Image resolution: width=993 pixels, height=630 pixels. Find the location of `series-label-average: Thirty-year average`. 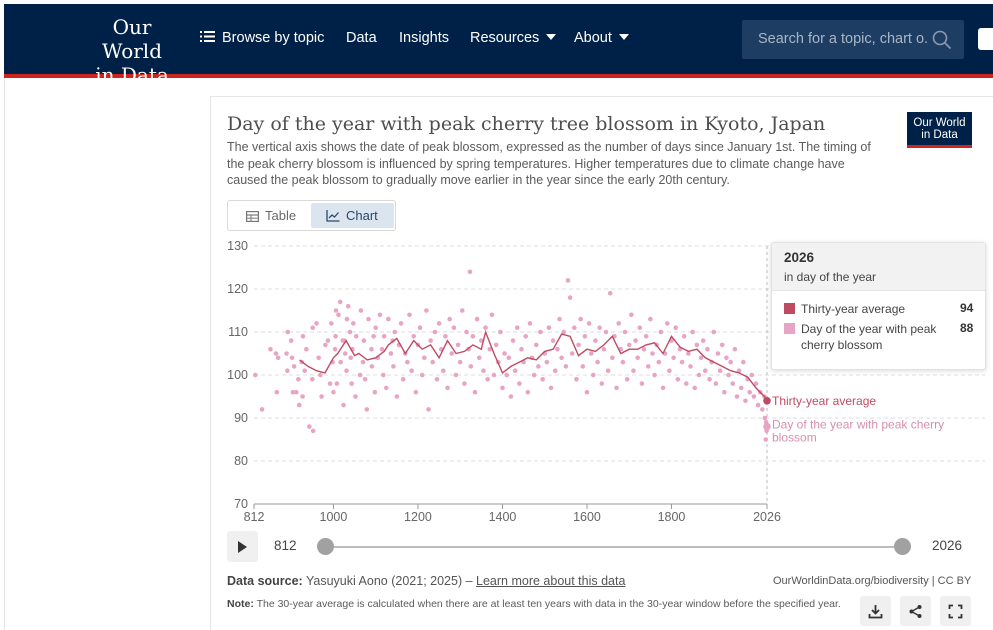

series-label-average: Thirty-year average is located at coordinates (824, 401).